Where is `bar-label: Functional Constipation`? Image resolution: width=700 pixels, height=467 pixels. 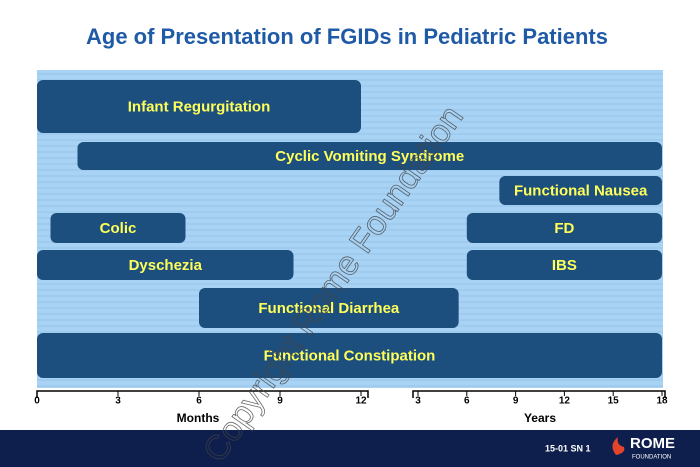
bar-label: Functional Constipation is located at coordinates (350, 355).